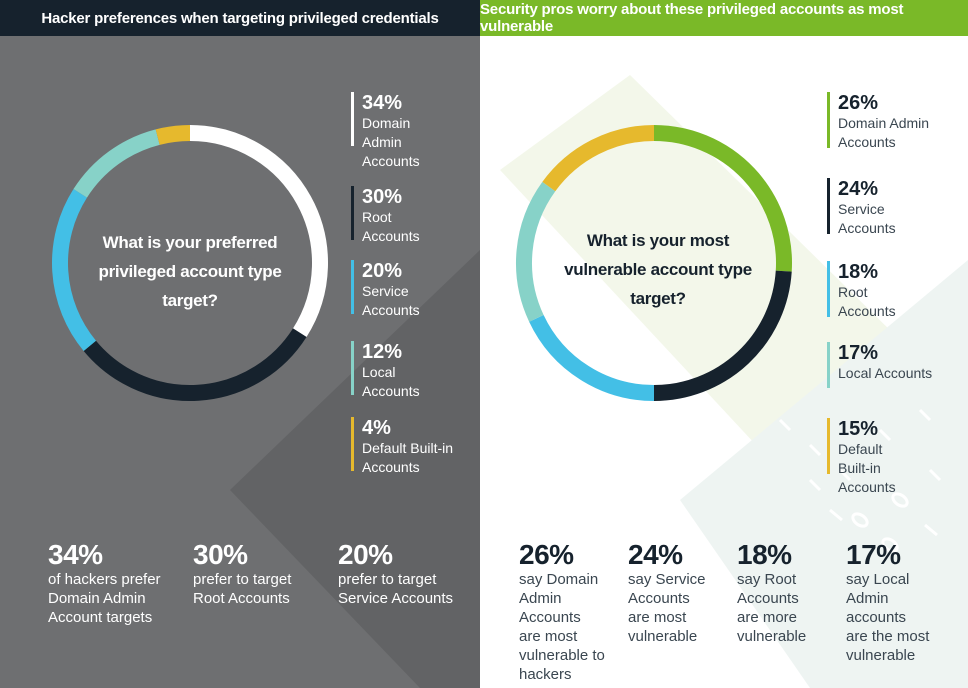 This screenshot has height=688, width=968. What do you see at coordinates (858, 429) in the screenshot?
I see `legend-percent: 15%` at bounding box center [858, 429].